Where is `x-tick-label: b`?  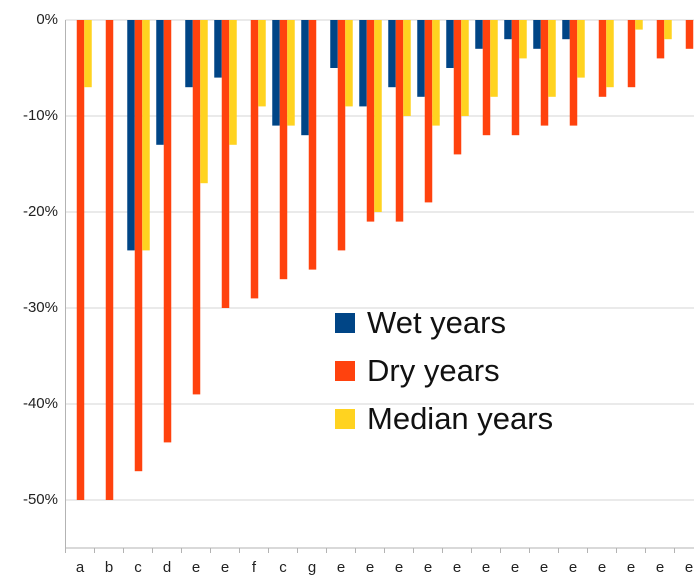
x-tick-label: b is located at coordinates (109, 567).